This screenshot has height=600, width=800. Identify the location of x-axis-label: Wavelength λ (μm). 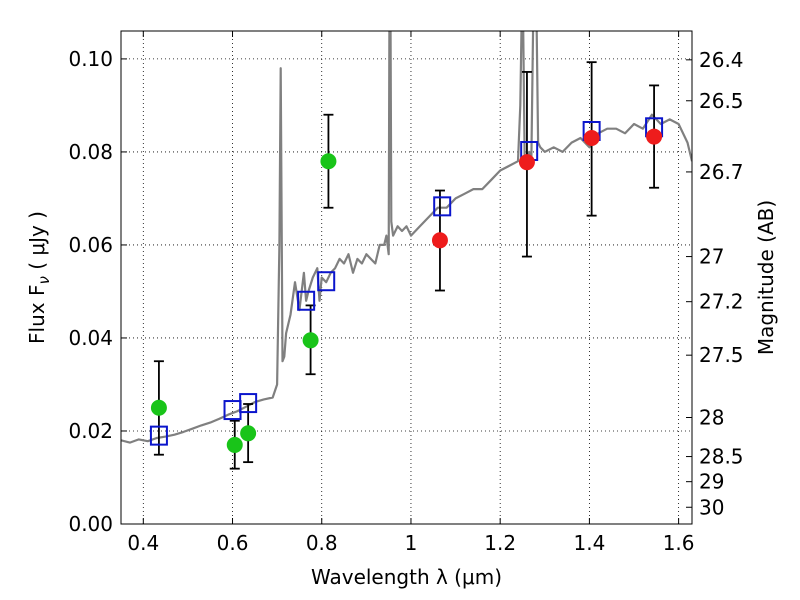
(406, 577).